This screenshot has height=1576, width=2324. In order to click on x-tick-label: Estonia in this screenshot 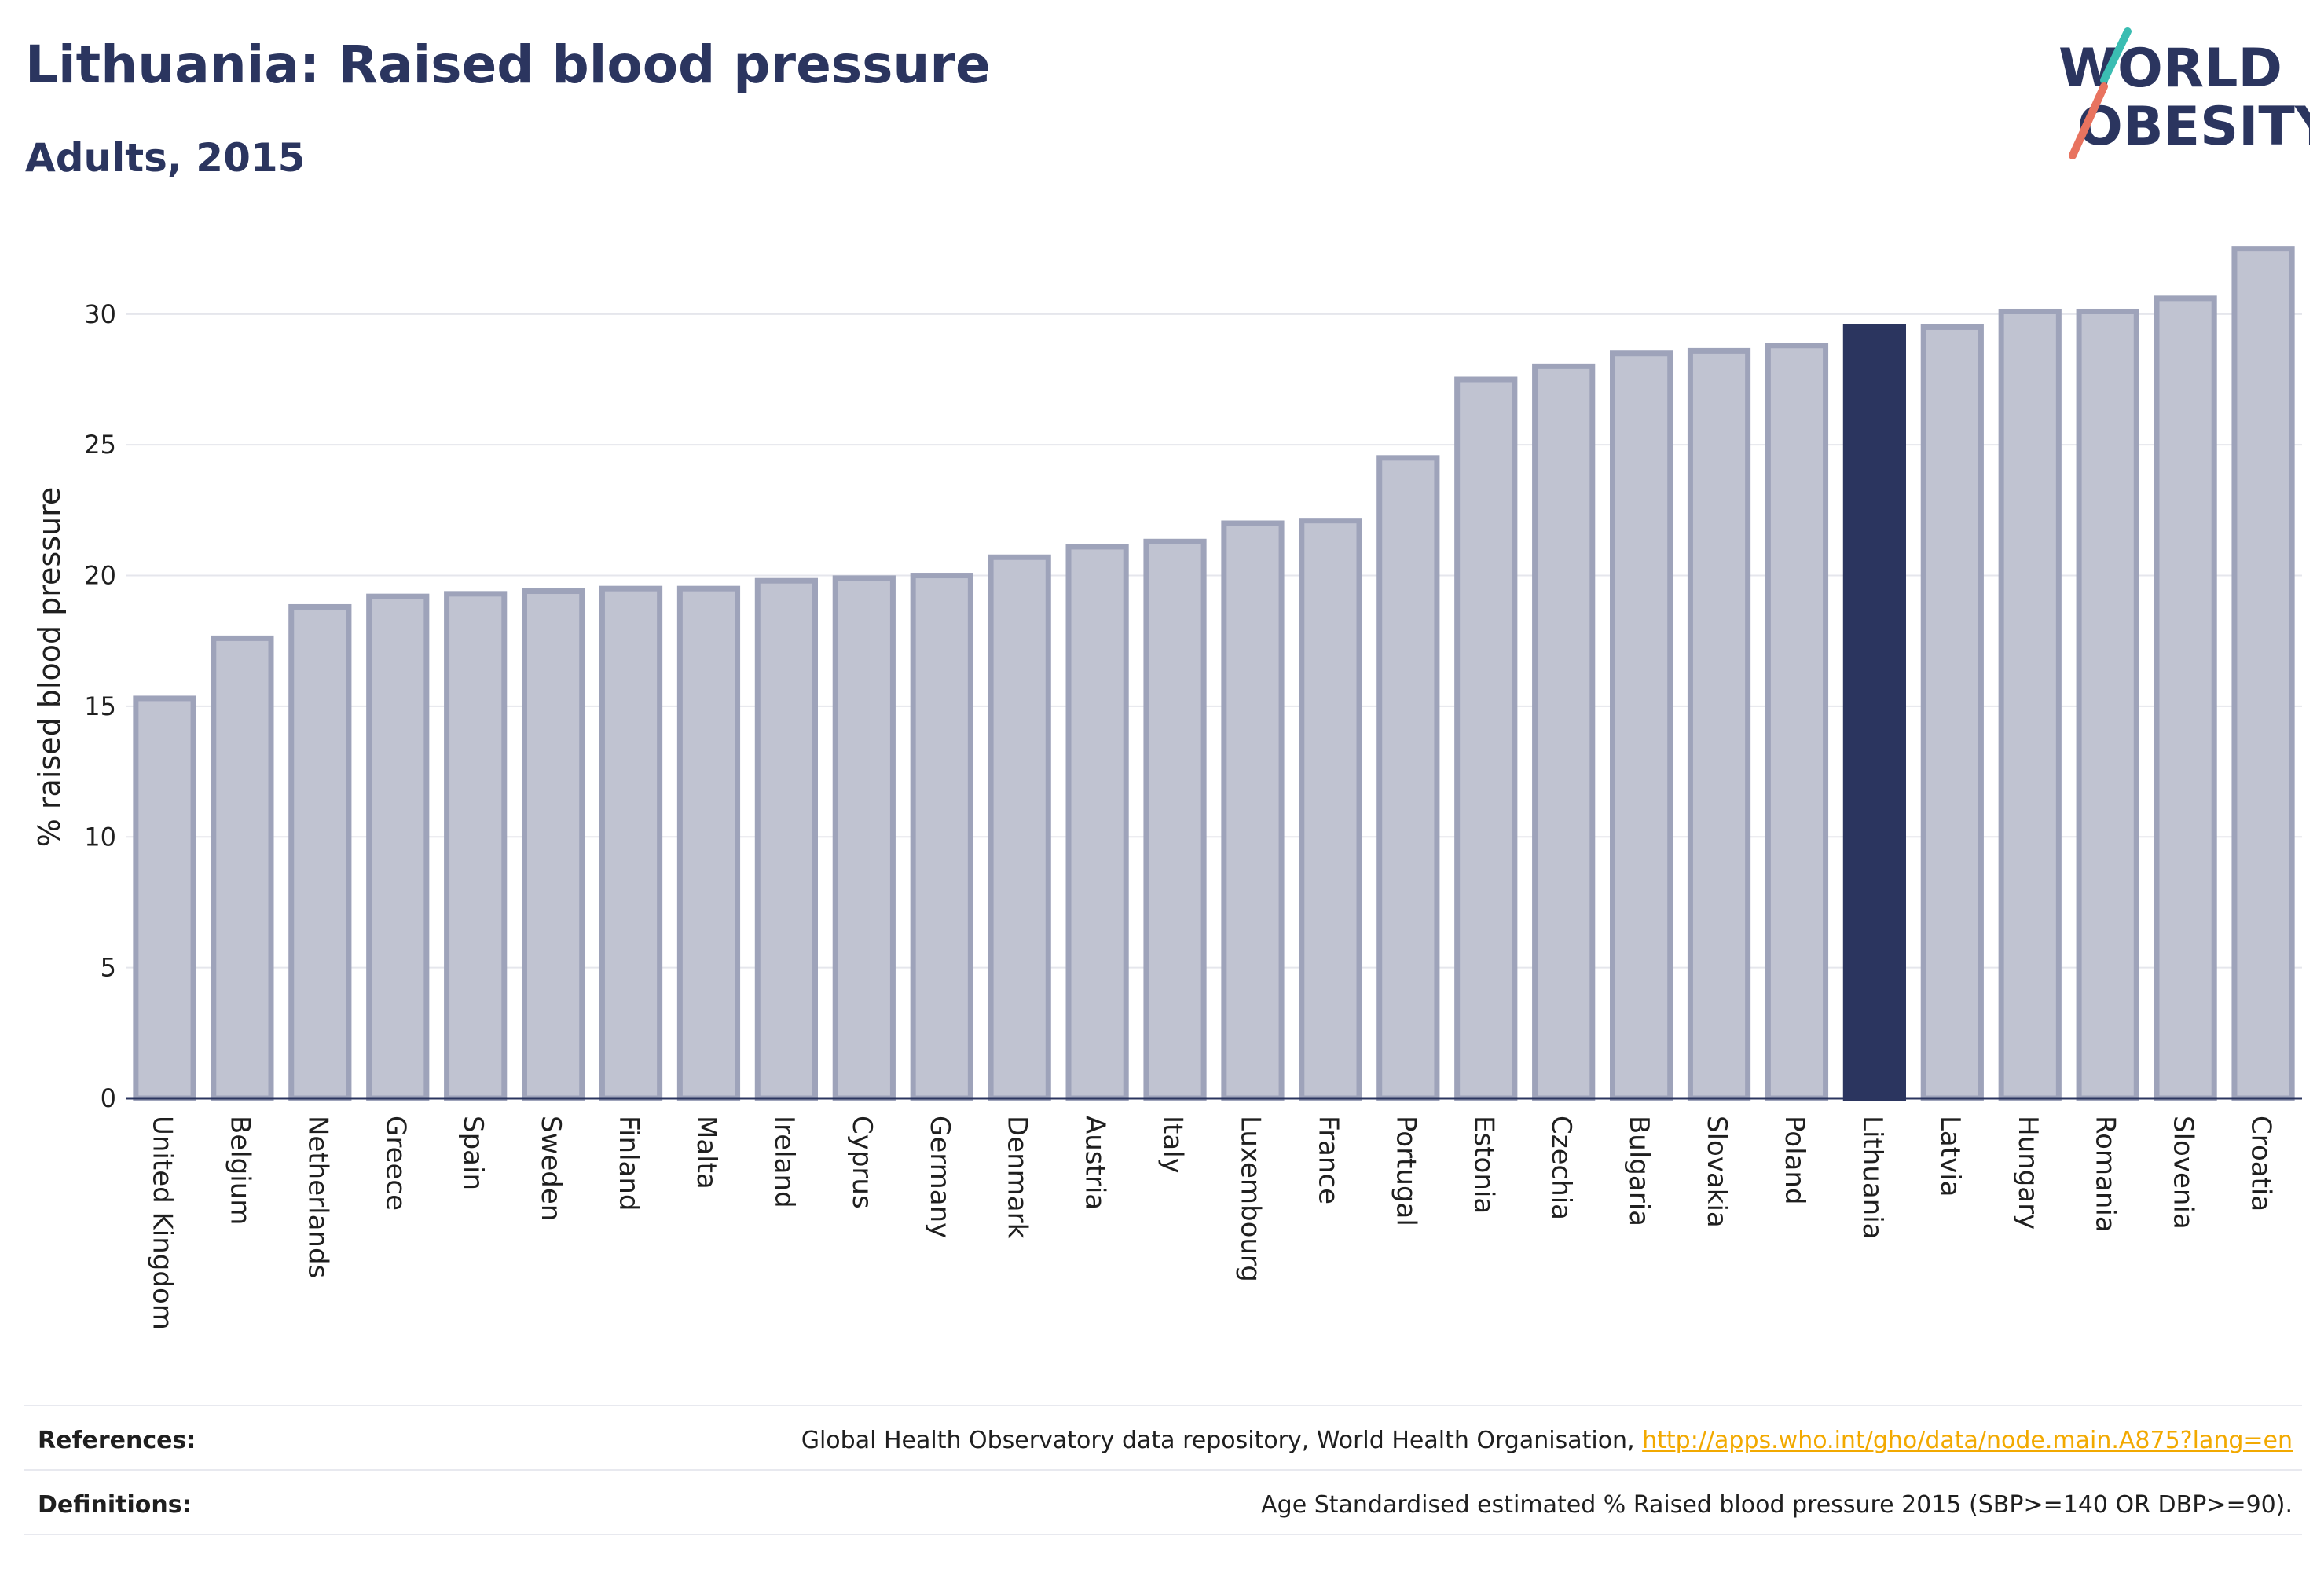, I will do `click(1483, 1165)`.